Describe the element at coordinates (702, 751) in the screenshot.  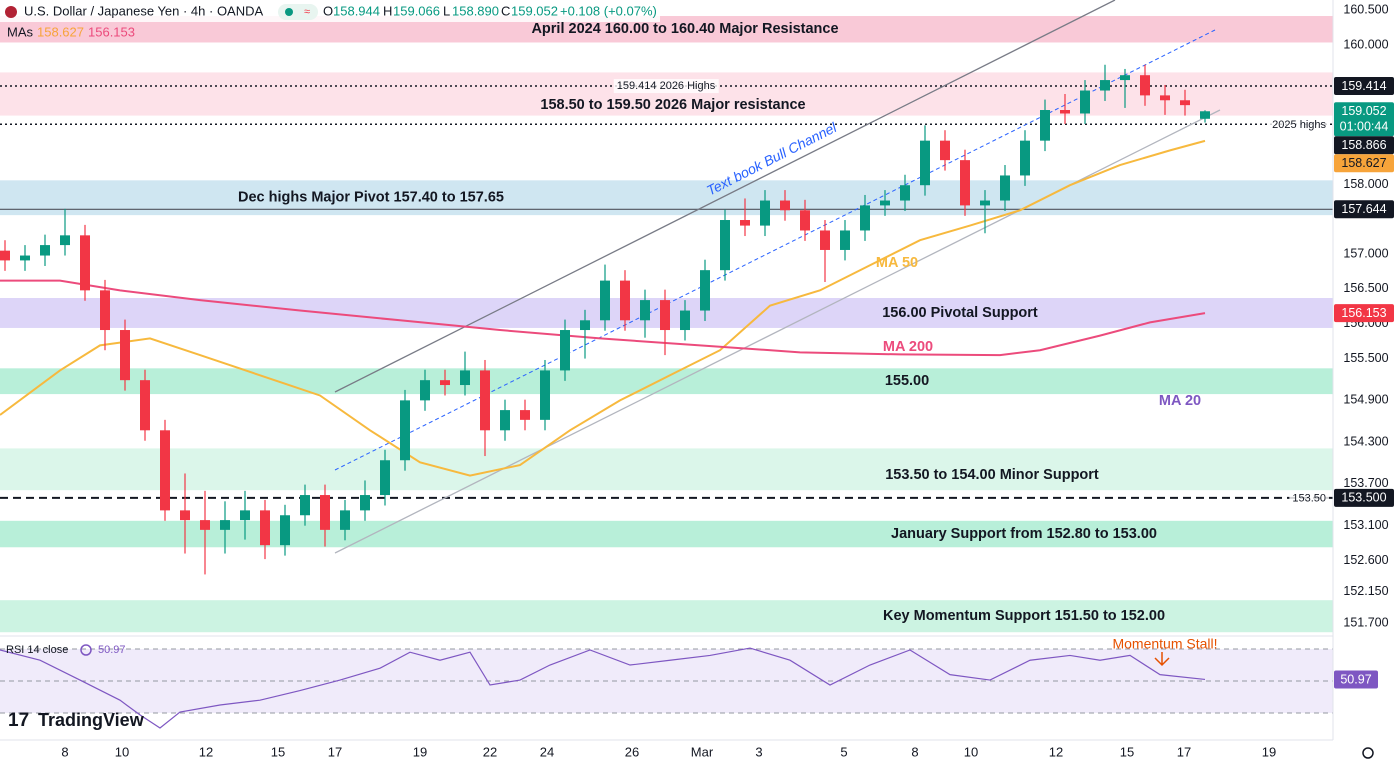
I see `x-tick-label: Mar` at that location.